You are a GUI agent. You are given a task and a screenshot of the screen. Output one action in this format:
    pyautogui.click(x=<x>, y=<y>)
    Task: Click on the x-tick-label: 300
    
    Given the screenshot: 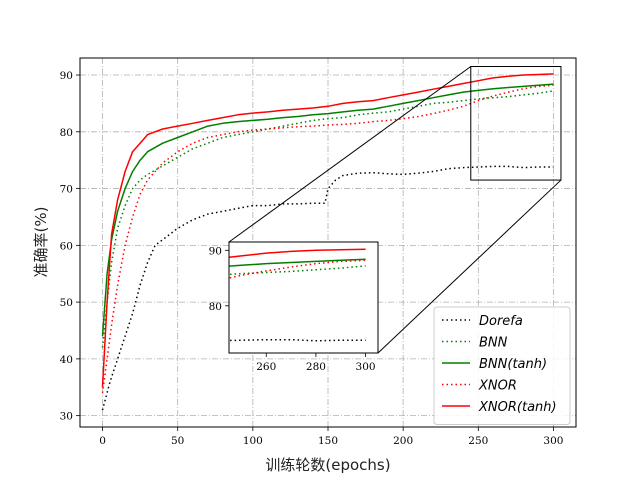 What is the action you would take?
    pyautogui.click(x=553, y=441)
    